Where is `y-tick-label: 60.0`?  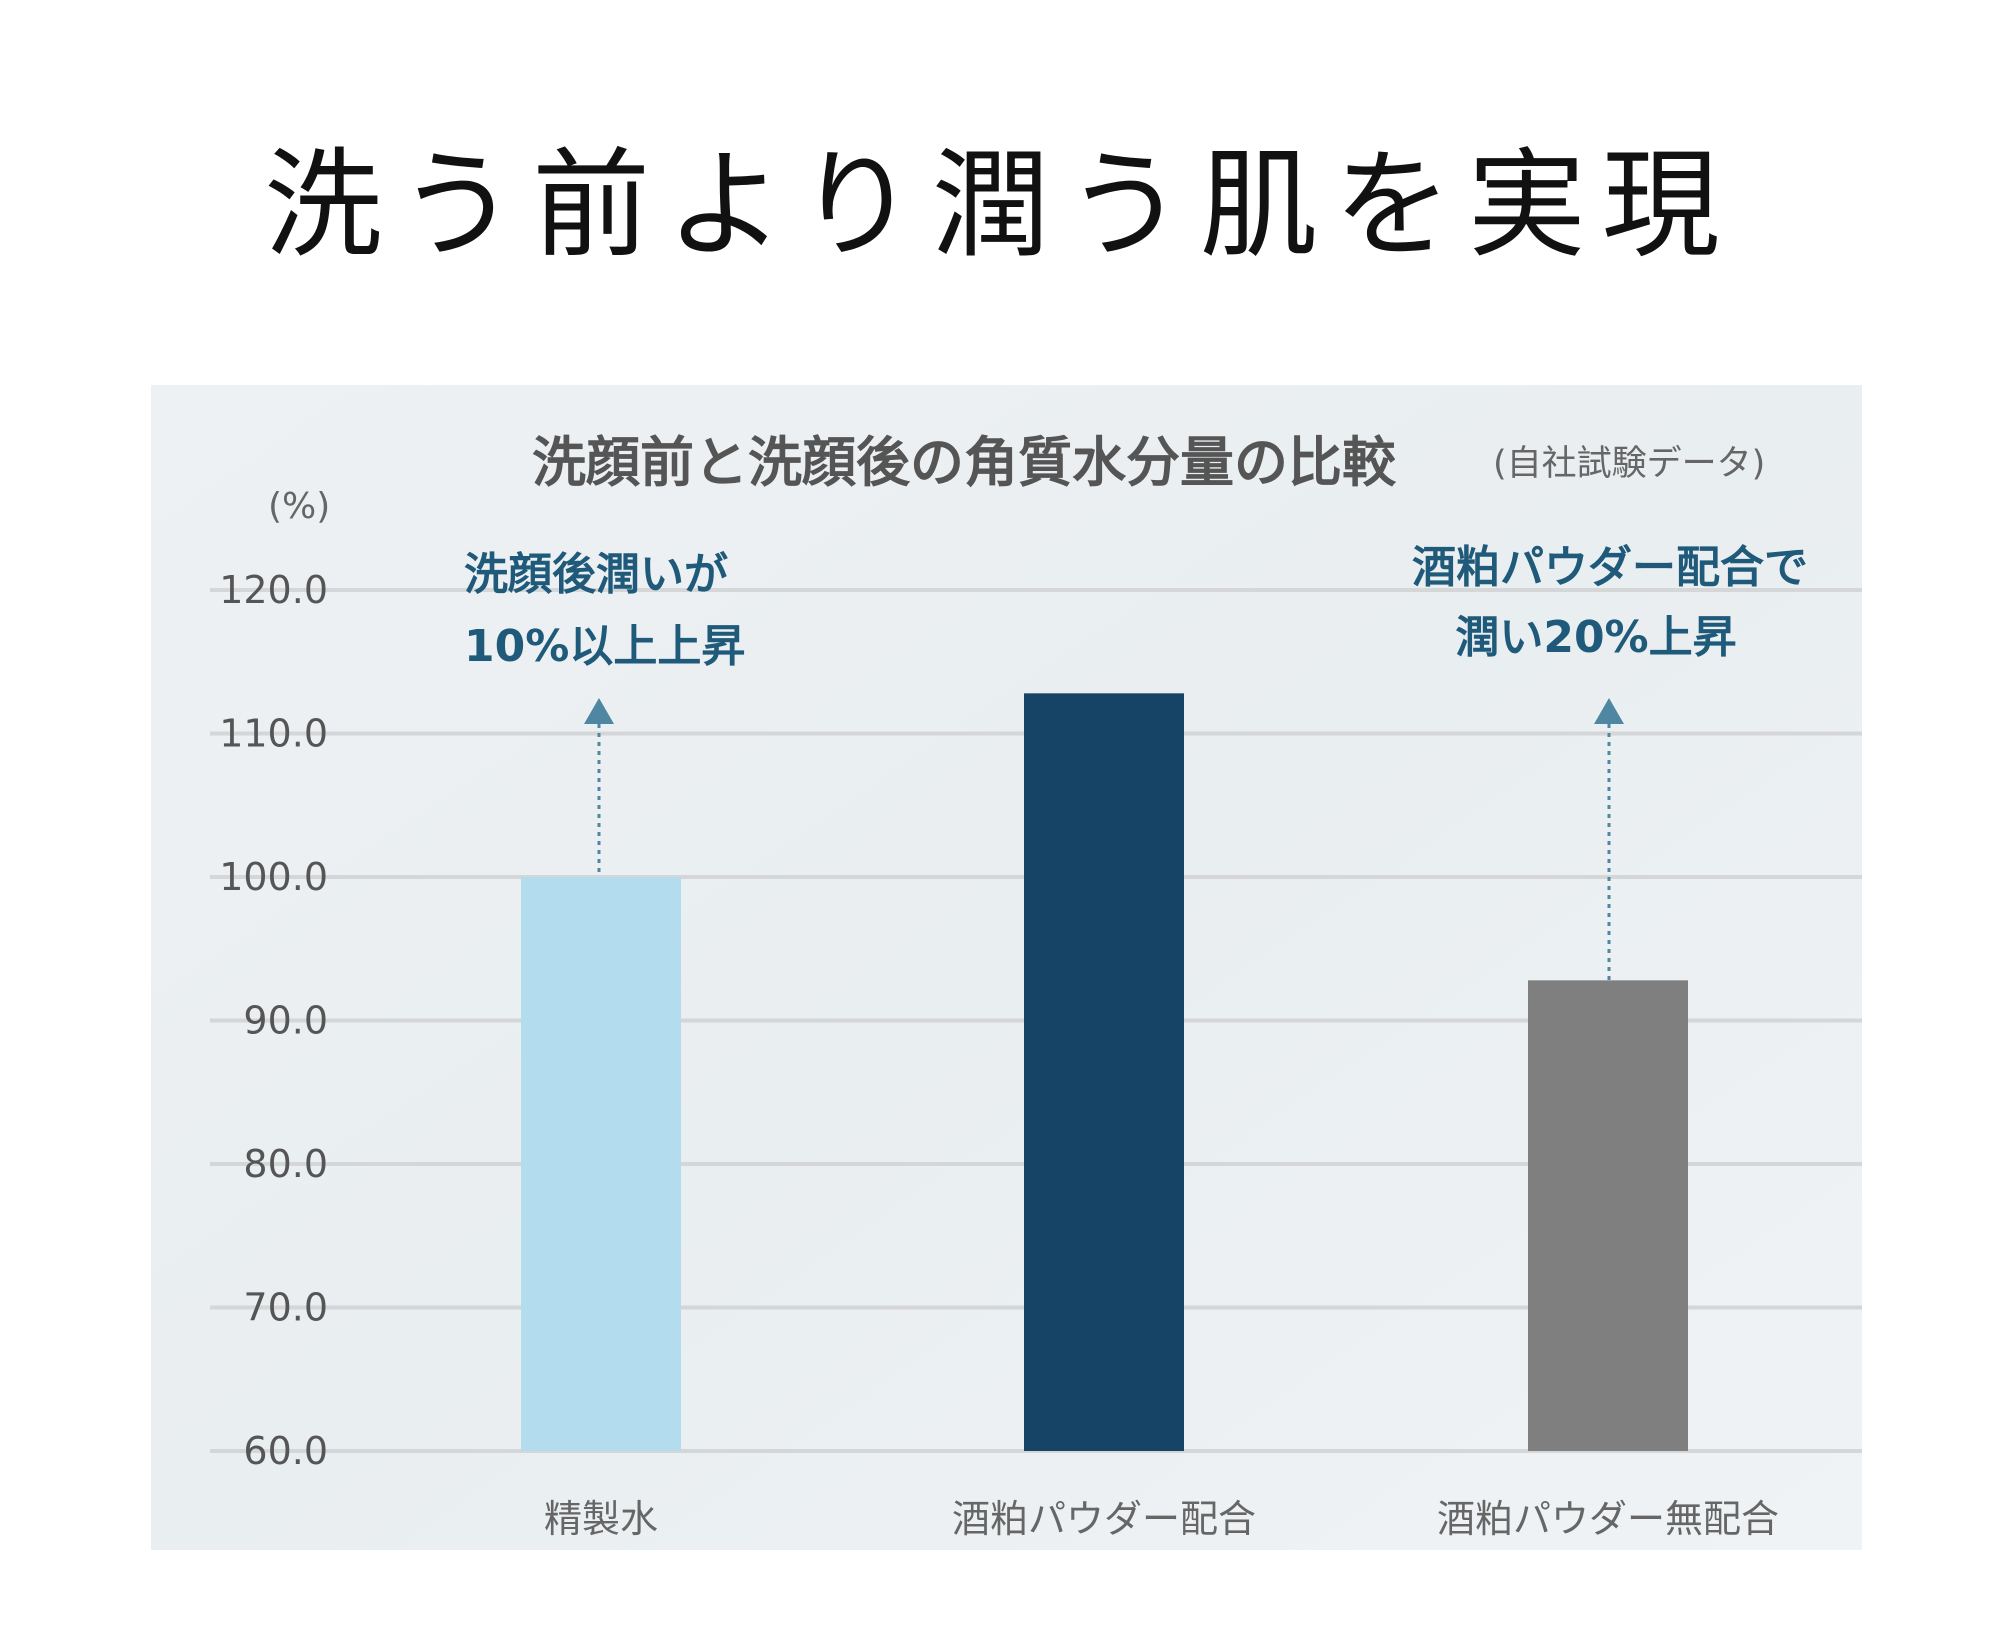
y-tick-label: 60.0 is located at coordinates (285, 1451).